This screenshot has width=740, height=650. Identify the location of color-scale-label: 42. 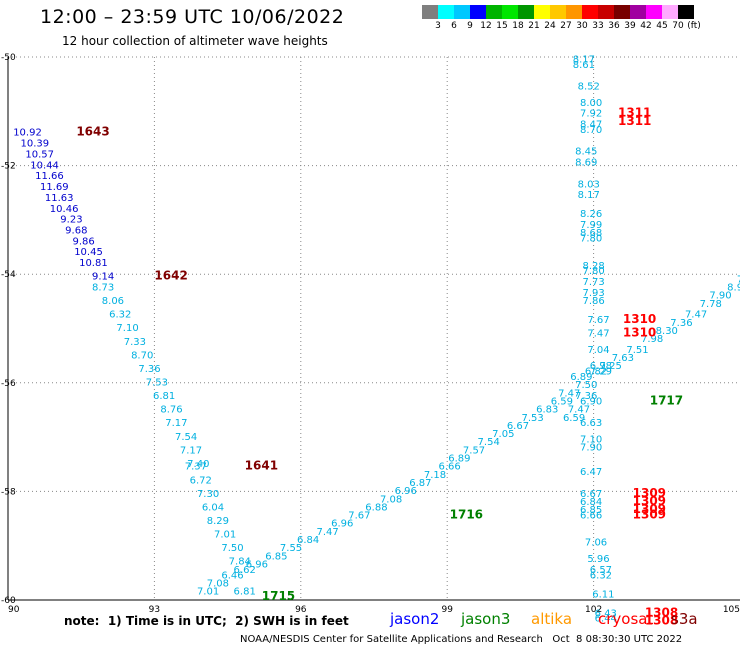
(646, 26).